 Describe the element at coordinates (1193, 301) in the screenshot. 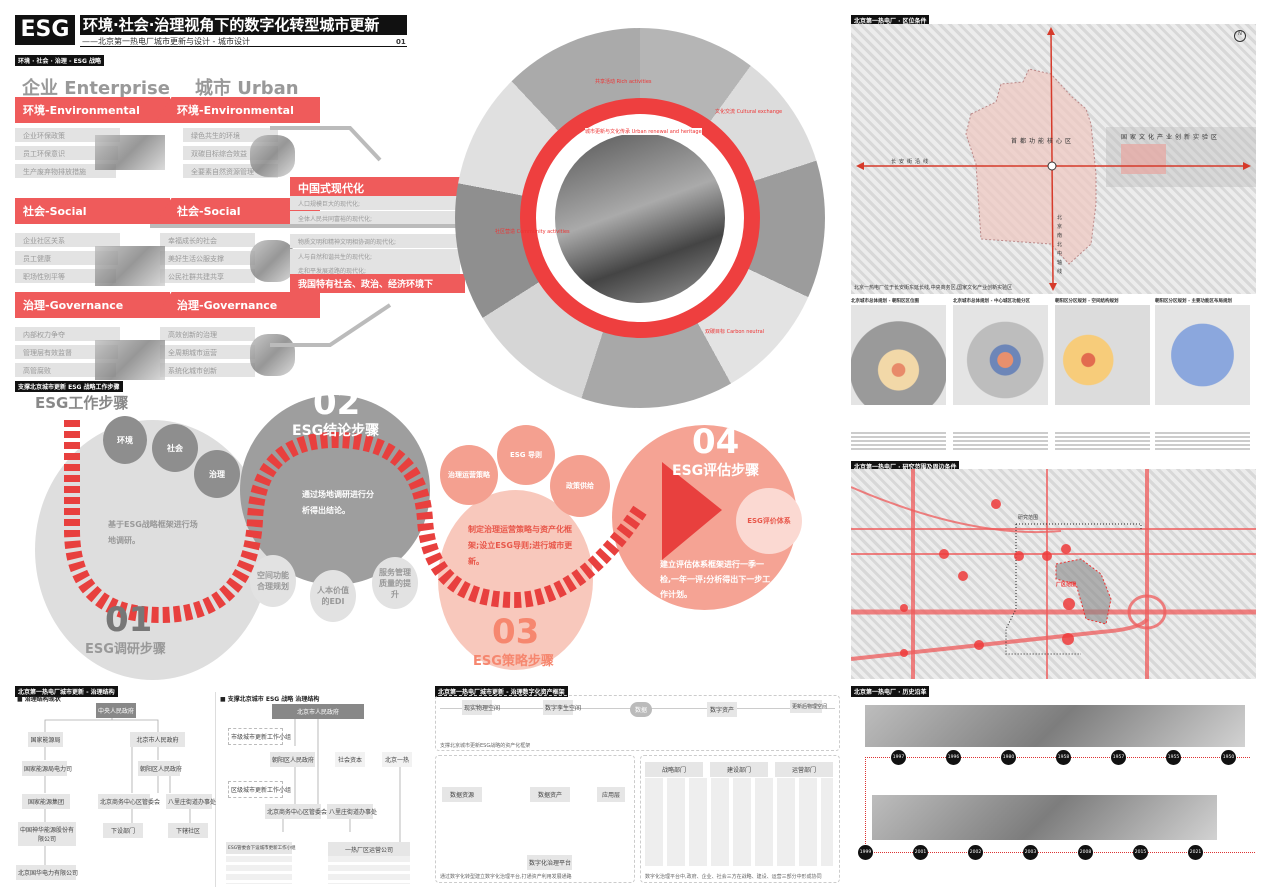

I see `planning-map-title: 朝阳区分区规划 - 主要功能区布局规划` at that location.